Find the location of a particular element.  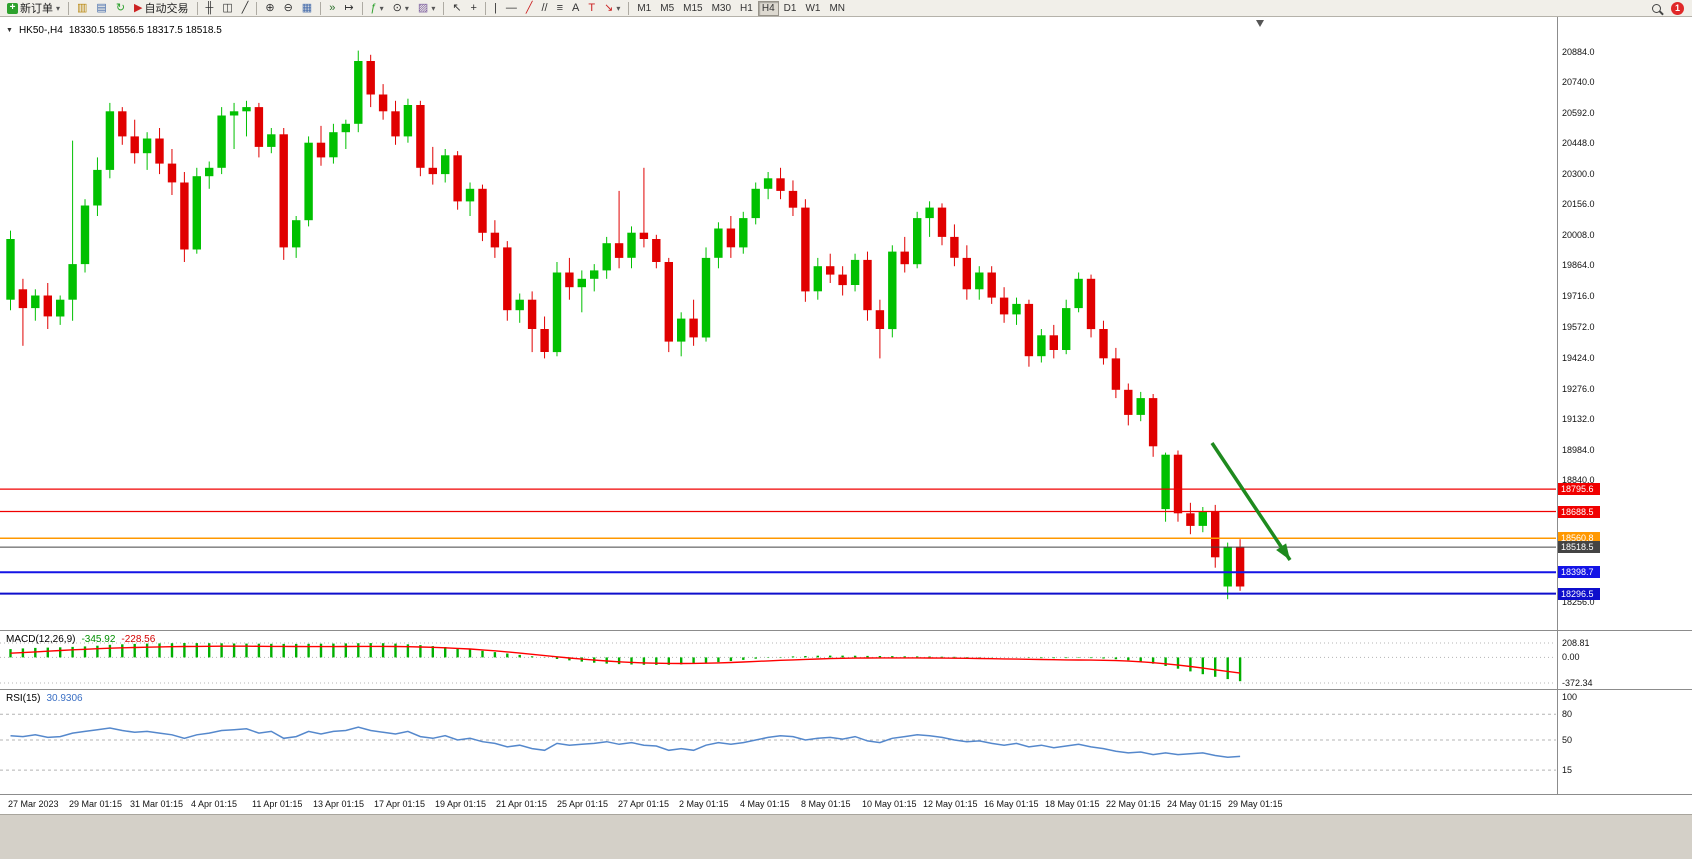

zoom-out-icon: ⊖ is located at coordinates (288, 7).